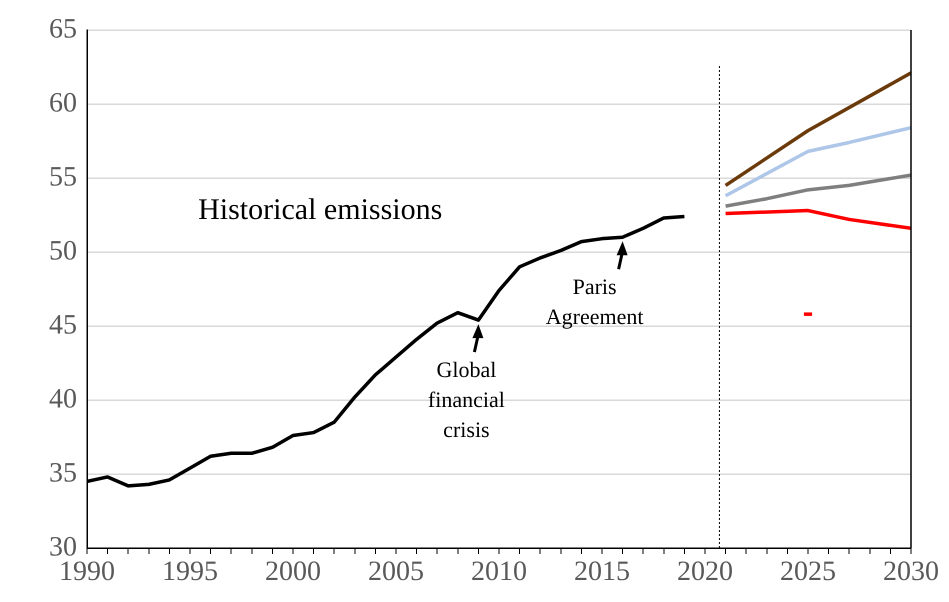 The height and width of the screenshot is (602, 949). I want to click on x-tick-label: 2025, so click(808, 572).